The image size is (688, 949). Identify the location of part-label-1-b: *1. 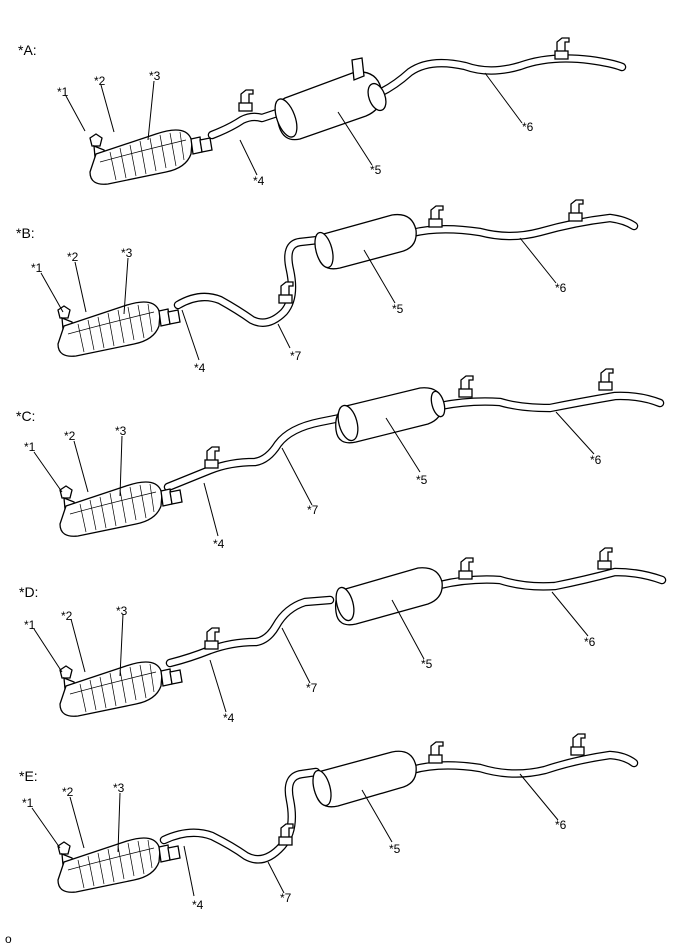
(37, 268).